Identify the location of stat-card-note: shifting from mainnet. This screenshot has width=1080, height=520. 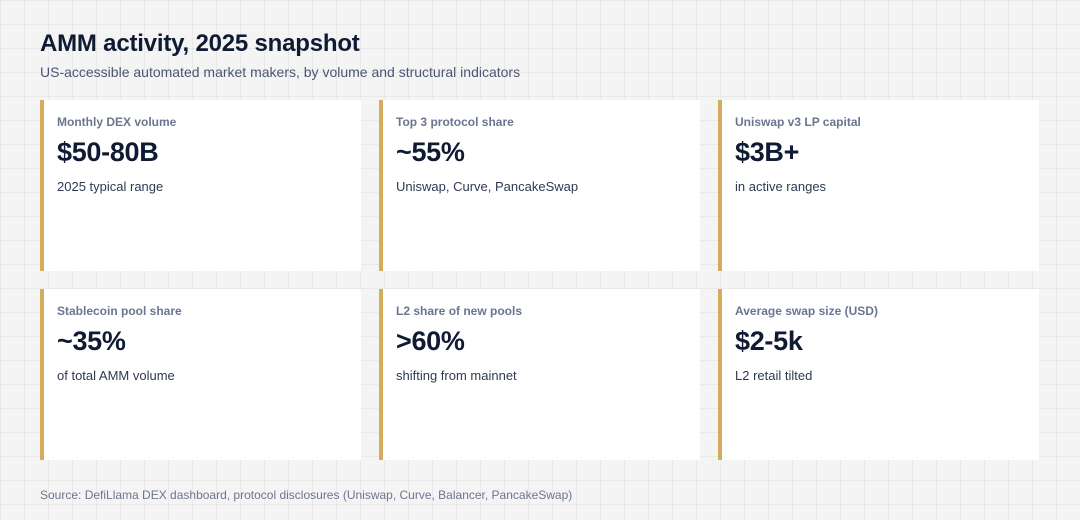
(456, 375).